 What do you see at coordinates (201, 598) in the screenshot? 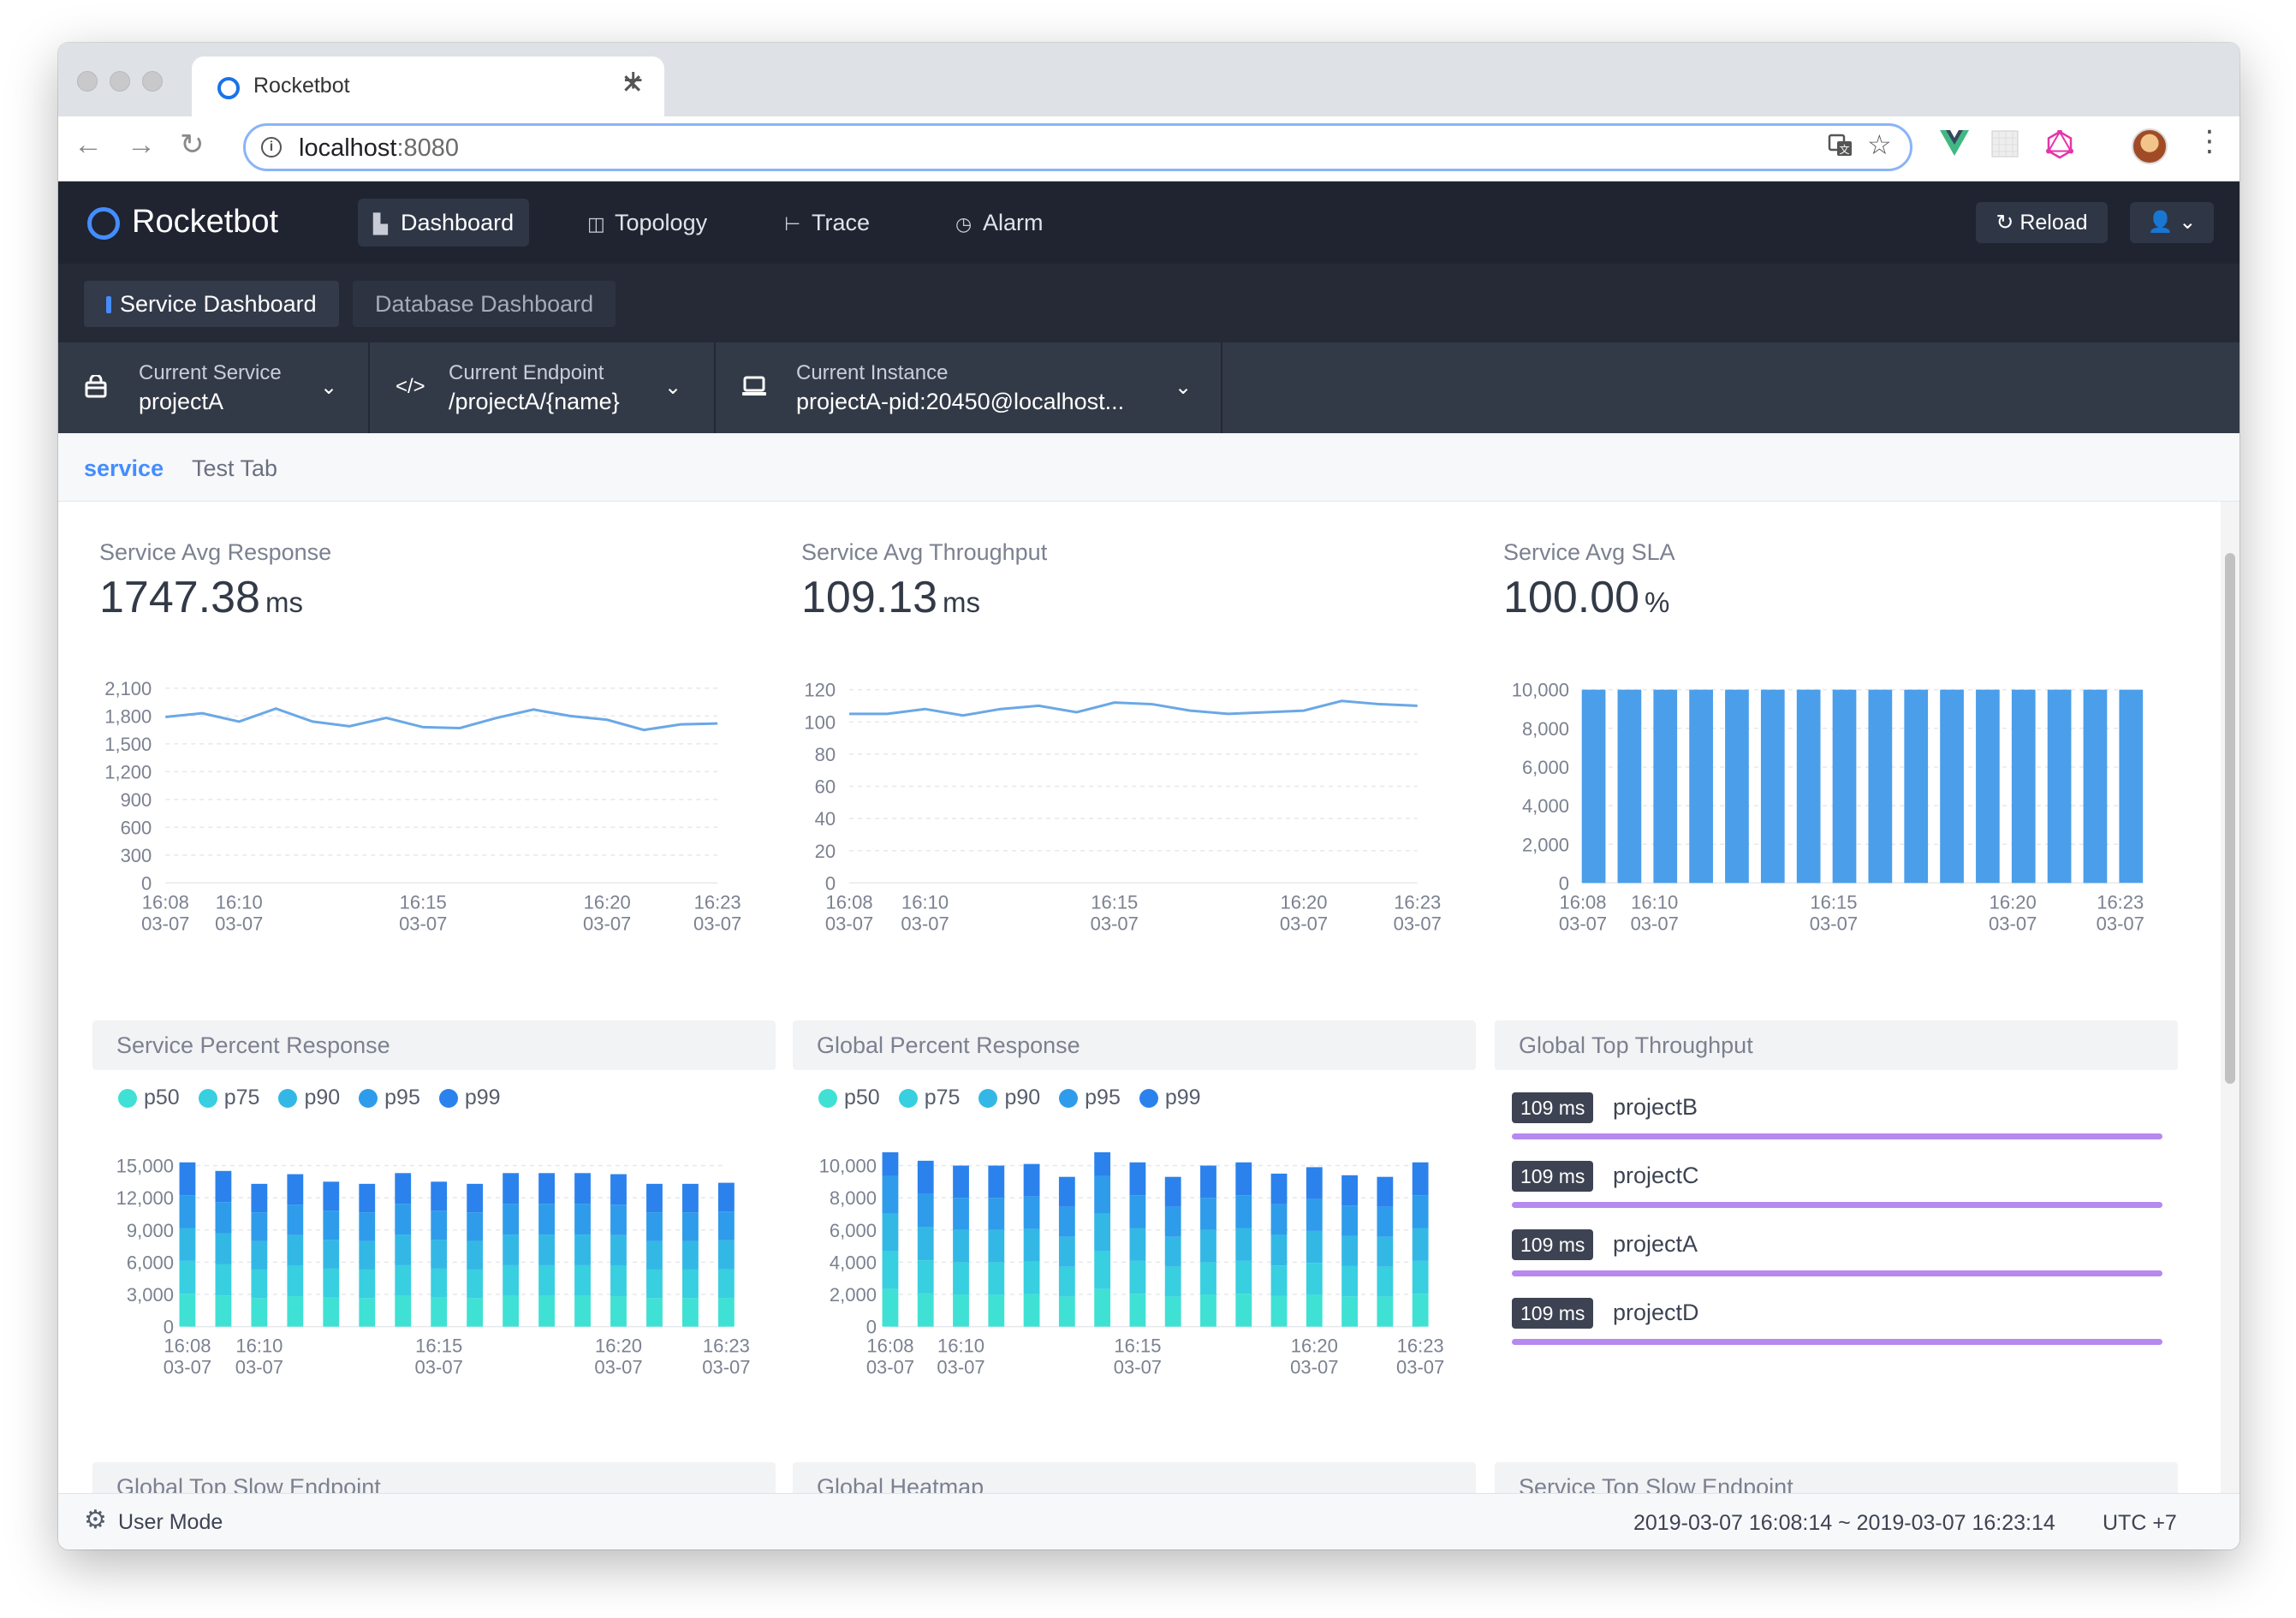
I see `metric-value: 1747.38 ms` at bounding box center [201, 598].